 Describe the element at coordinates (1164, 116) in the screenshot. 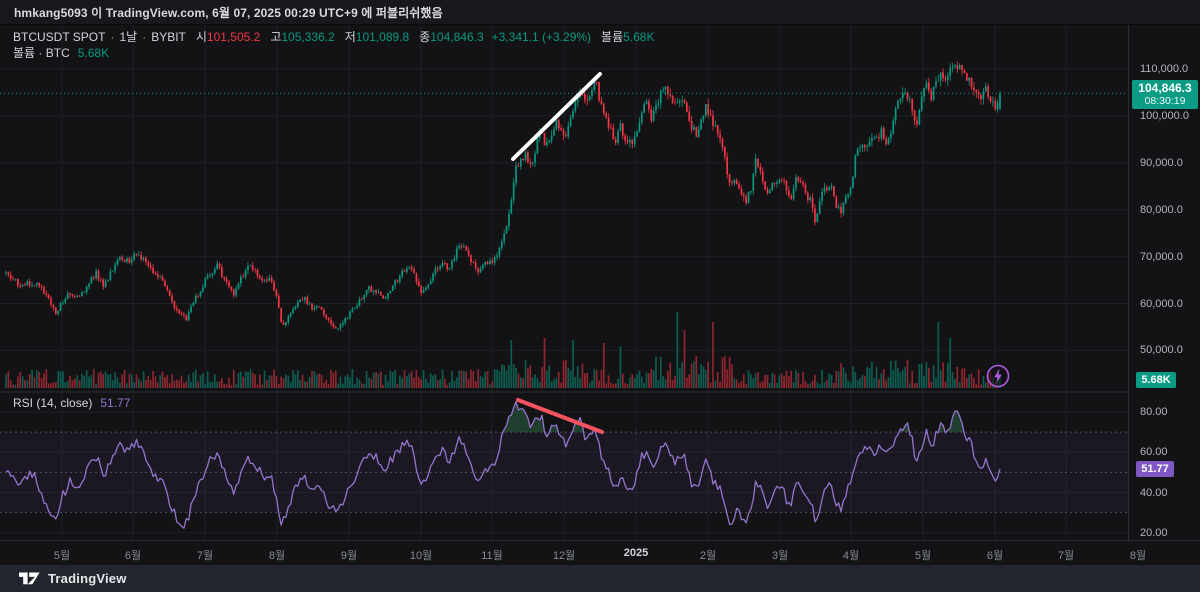

I see `price-axis-label: 100,000.0` at that location.